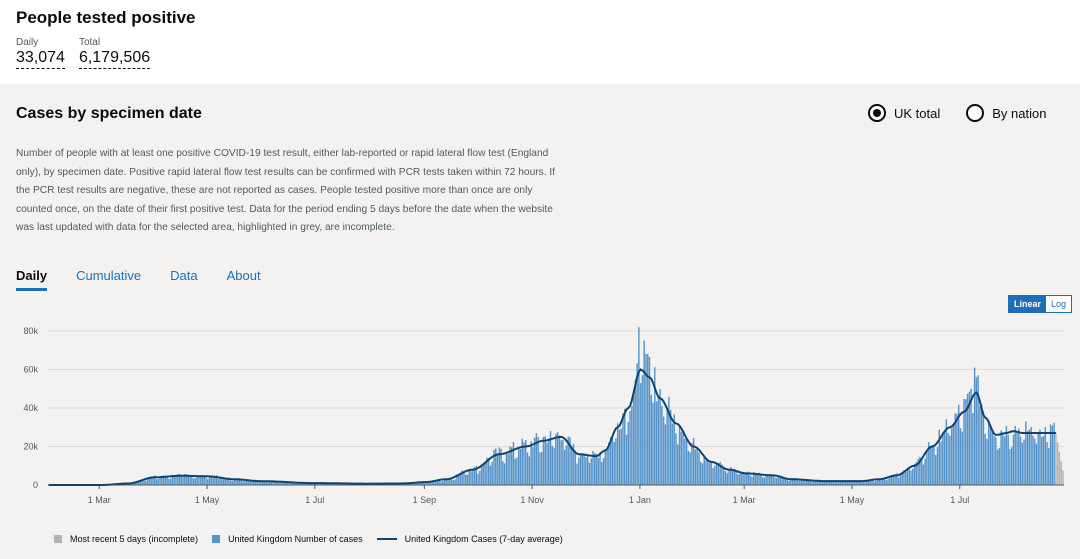  Describe the element at coordinates (483, 539) in the screenshot. I see `legend-average-label: United Kingdom Cases (7-day average)` at that location.